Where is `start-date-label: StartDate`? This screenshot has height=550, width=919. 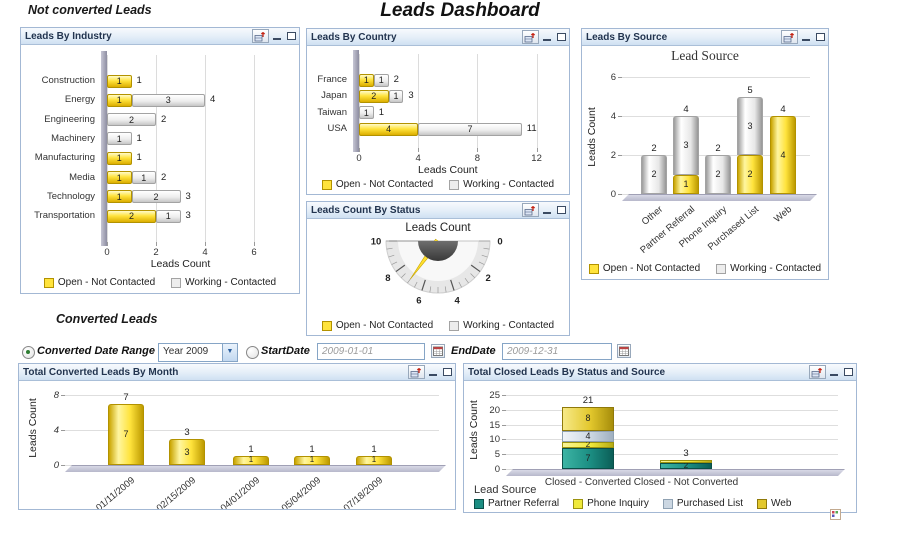
start-date-label: StartDate is located at coordinates (285, 351).